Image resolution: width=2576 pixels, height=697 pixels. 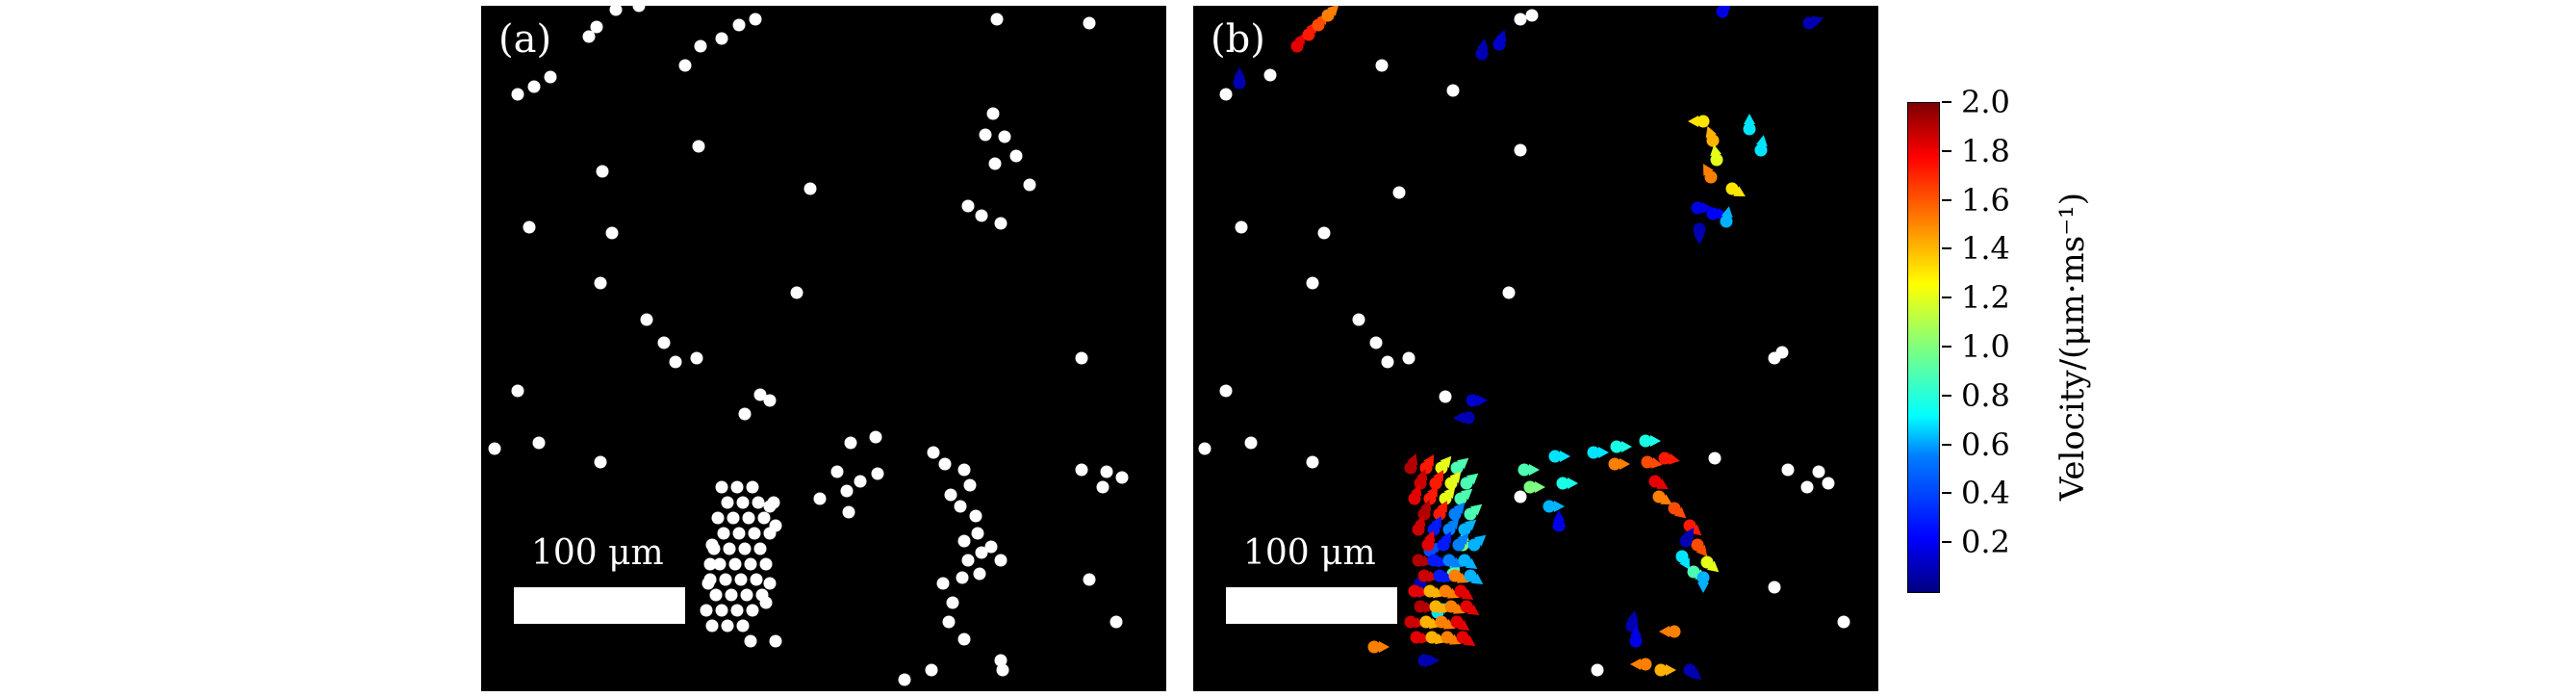 I want to click on panel-a-label: (a), so click(x=525, y=39).